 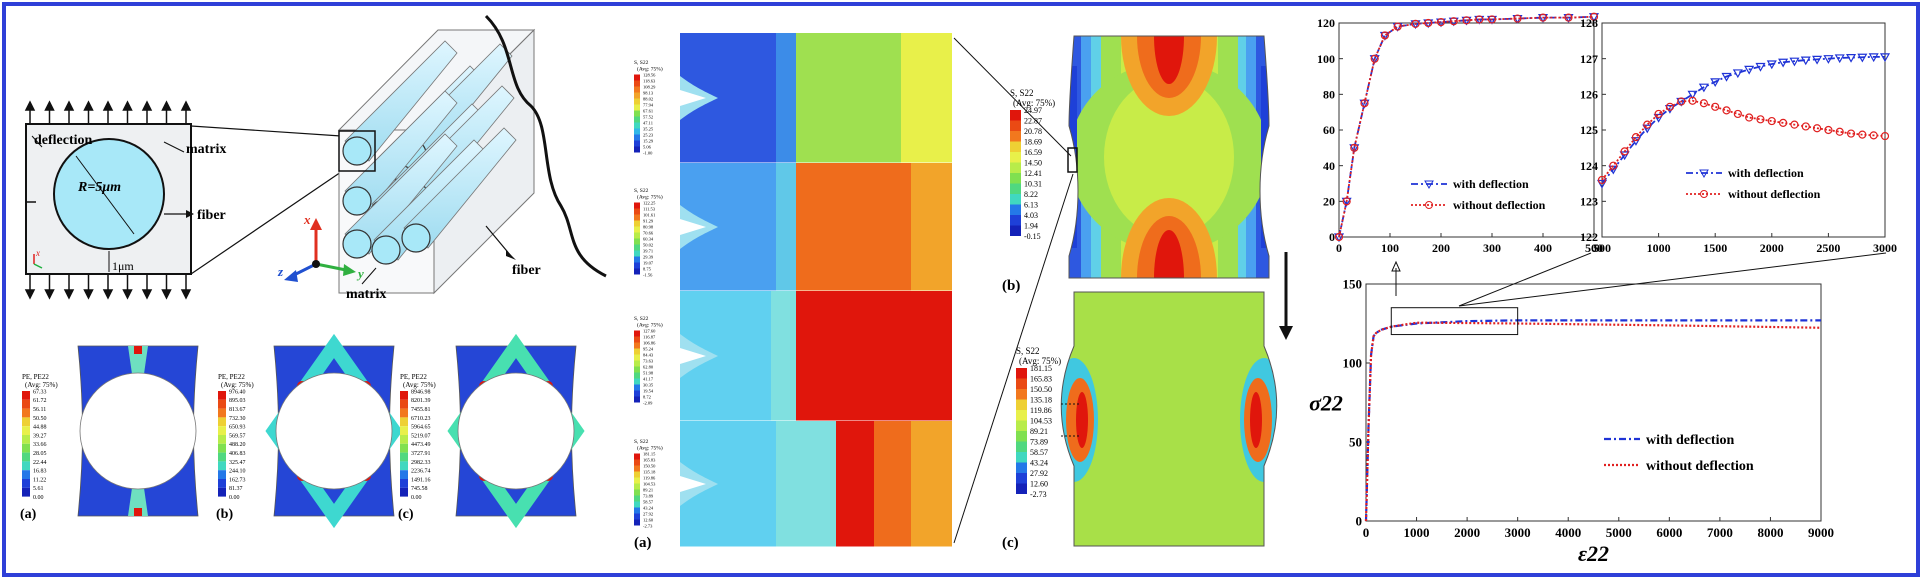 I want to click on legend-value: 325.47, so click(x=237, y=463).